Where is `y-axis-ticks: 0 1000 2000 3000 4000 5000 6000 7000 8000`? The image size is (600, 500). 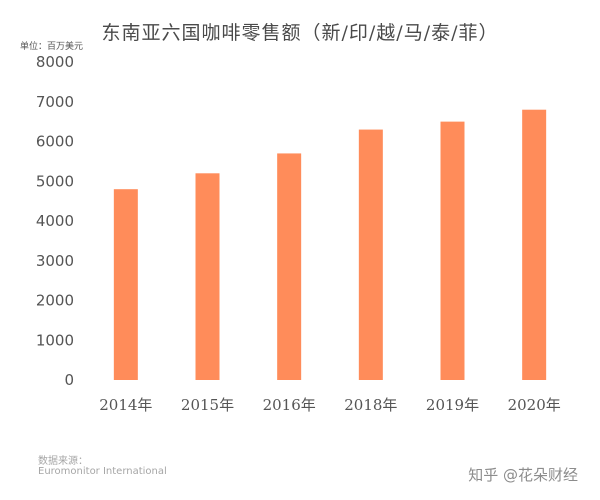 y-axis-ticks: 0 1000 2000 3000 4000 5000 6000 7000 8000 is located at coordinates (55, 221).